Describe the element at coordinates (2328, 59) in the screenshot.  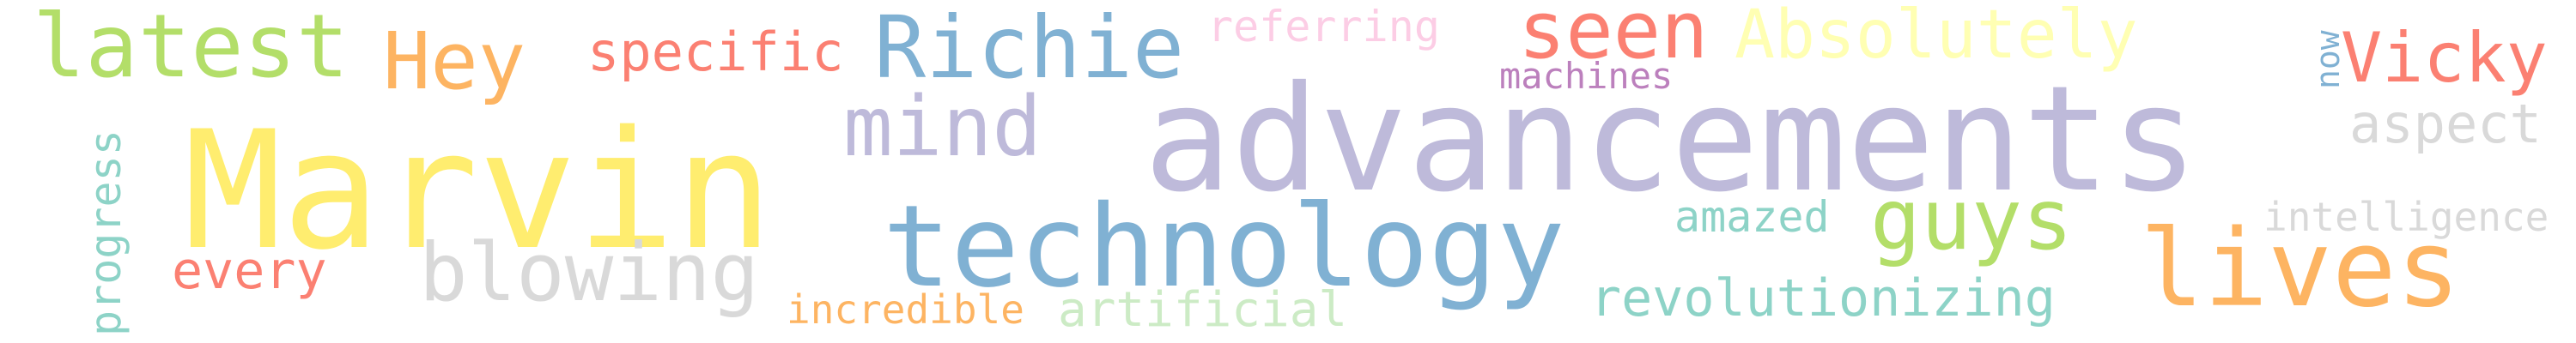
I see `word-now: now` at that location.